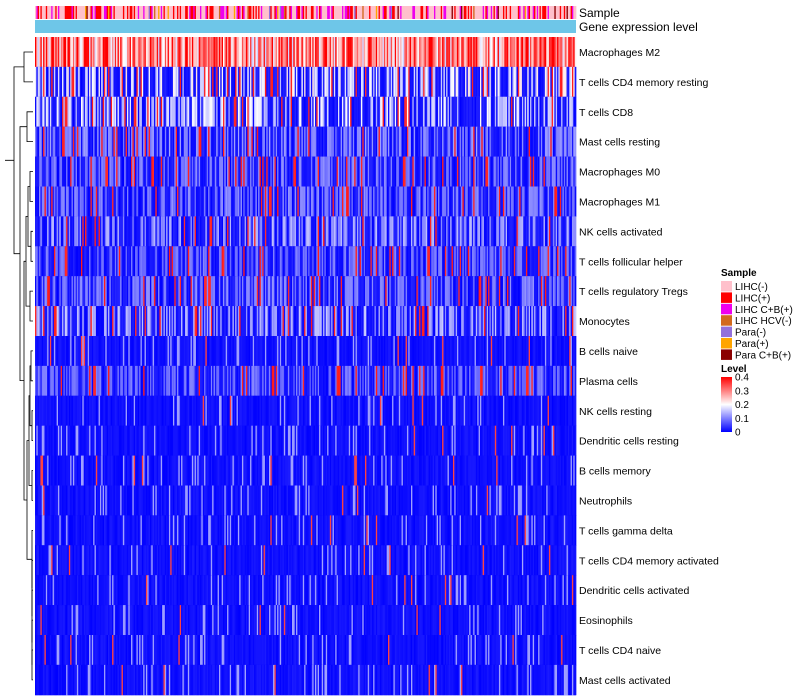 The height and width of the screenshot is (700, 800). What do you see at coordinates (306, 291) in the screenshot?
I see `heatmap-row` at bounding box center [306, 291].